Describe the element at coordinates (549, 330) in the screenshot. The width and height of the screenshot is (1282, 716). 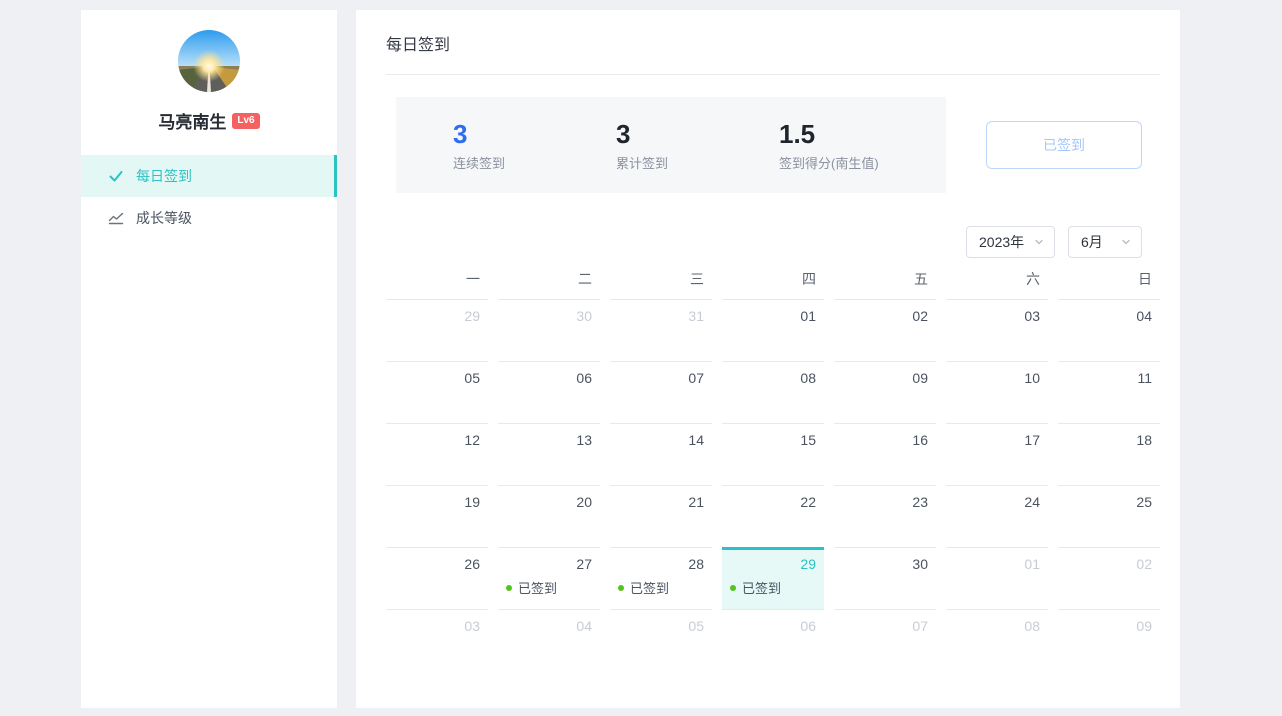
I see `calendar-day-cell: 30` at that location.